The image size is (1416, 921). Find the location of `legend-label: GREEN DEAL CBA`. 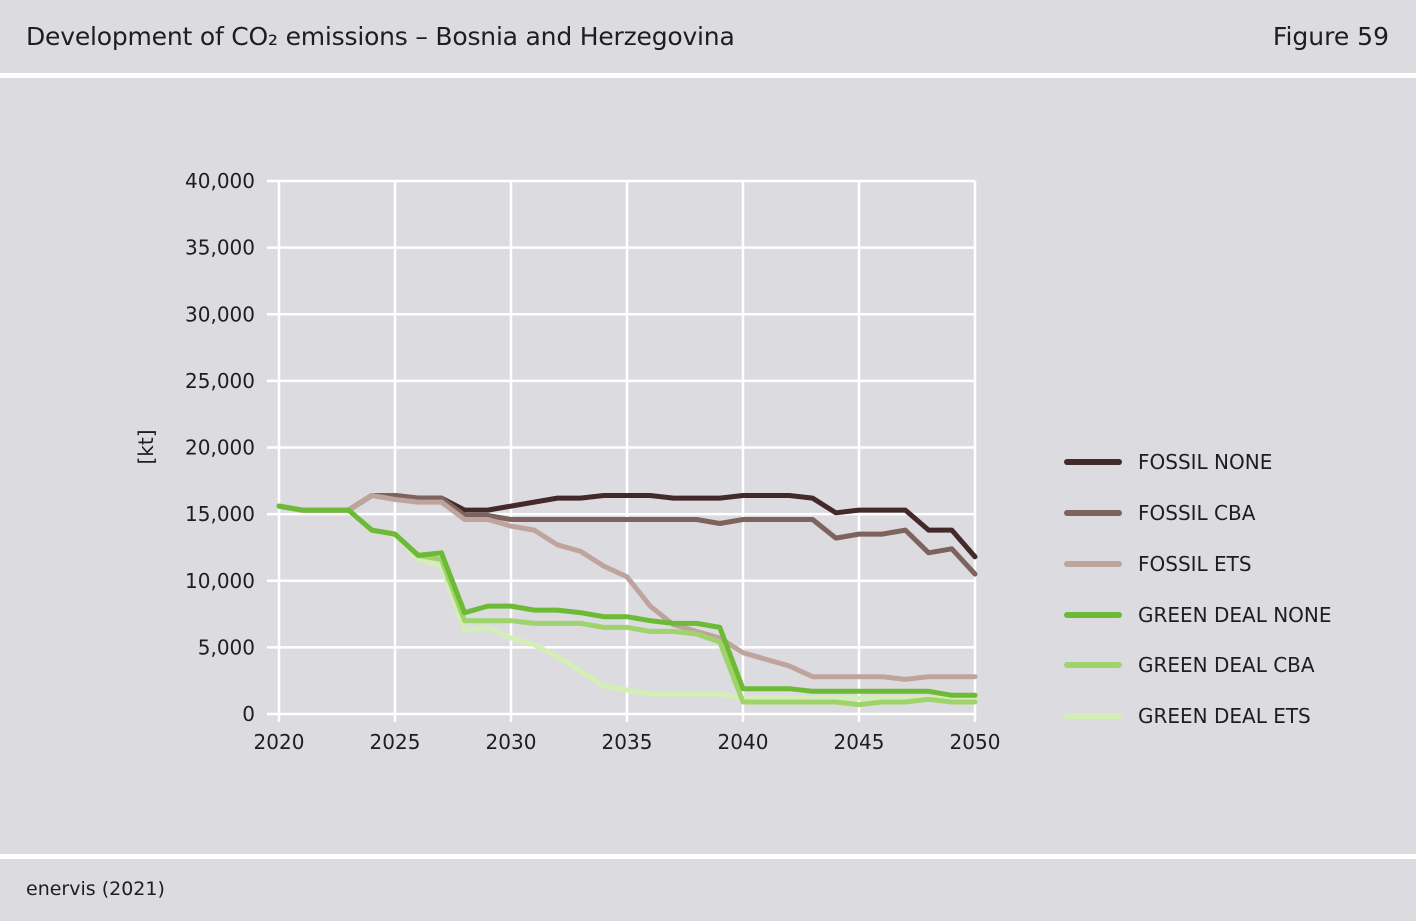

legend-label: GREEN DEAL CBA is located at coordinates (1226, 665).